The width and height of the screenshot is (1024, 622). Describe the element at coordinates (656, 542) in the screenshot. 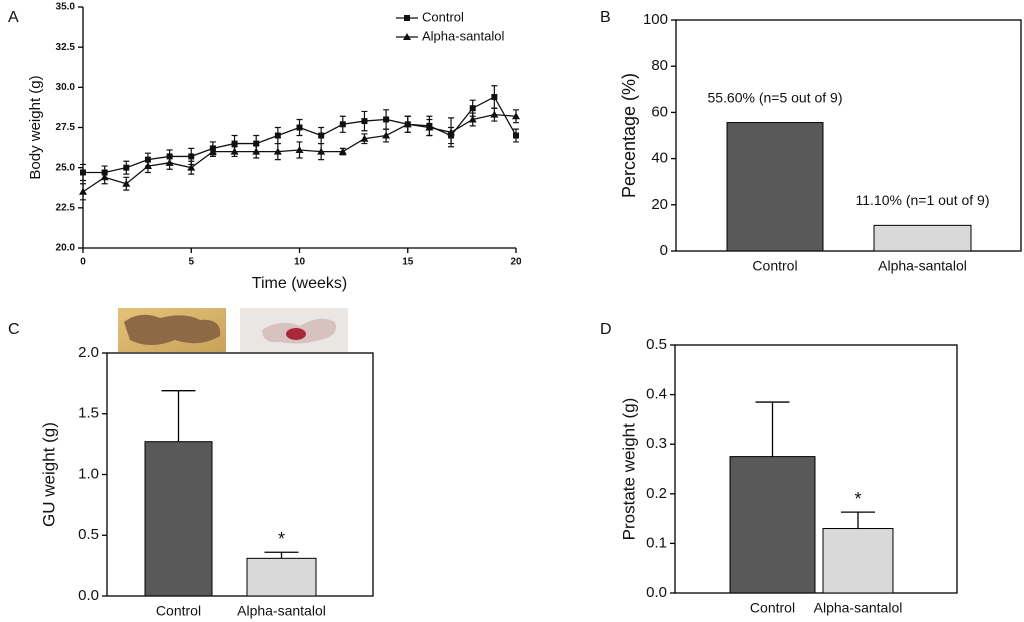

I see `y-tick-label: 0.1` at that location.